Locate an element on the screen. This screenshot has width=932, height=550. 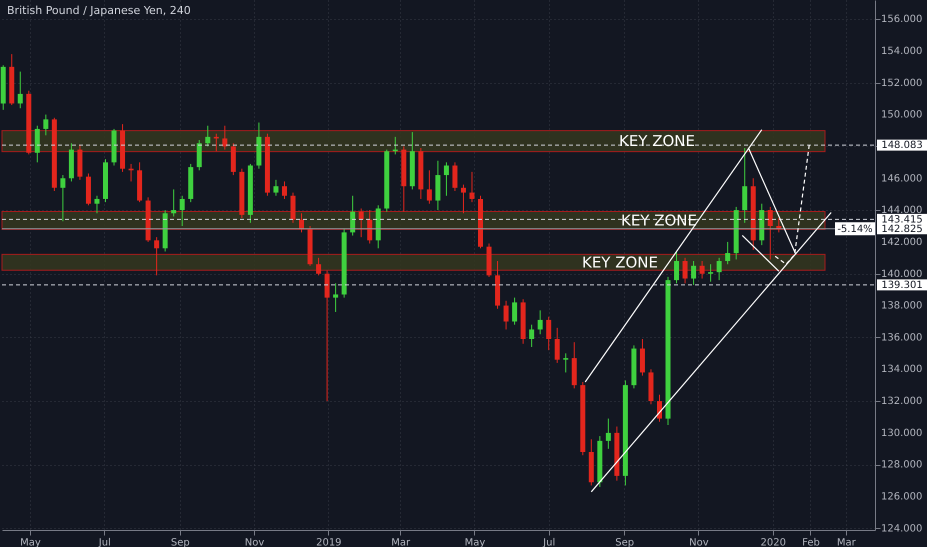
ref-line-label: 139.301 is located at coordinates (902, 285).